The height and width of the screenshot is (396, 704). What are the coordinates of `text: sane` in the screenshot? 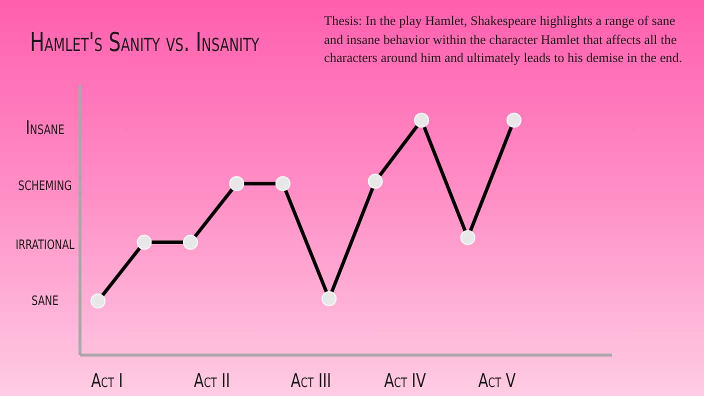 It's located at (45, 299).